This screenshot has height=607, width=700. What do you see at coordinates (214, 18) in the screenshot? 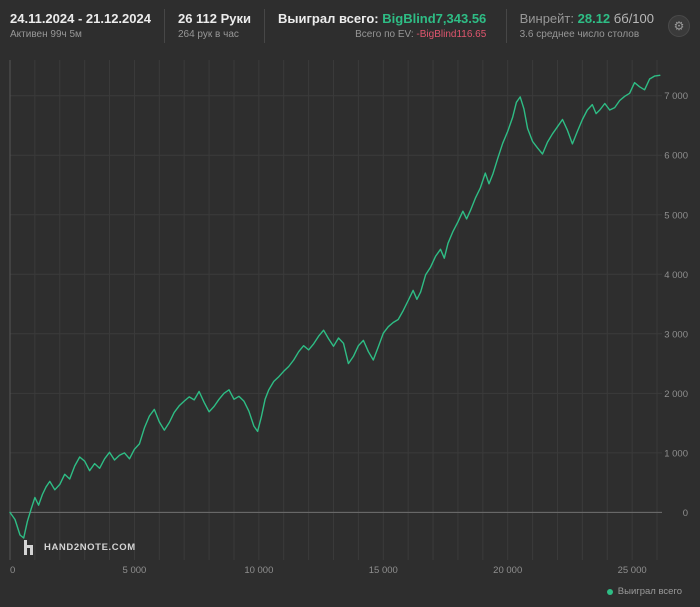
I see `hands-count: 26 112 Руки` at bounding box center [214, 18].